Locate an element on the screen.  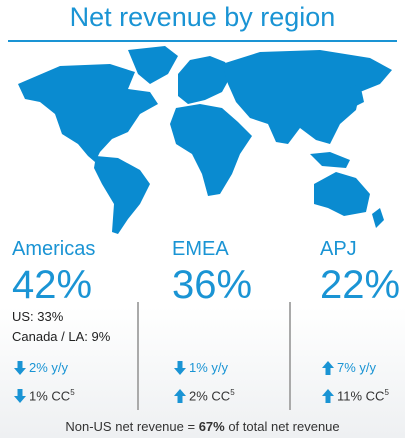
yoy-text: 1% y/y is located at coordinates (209, 367).